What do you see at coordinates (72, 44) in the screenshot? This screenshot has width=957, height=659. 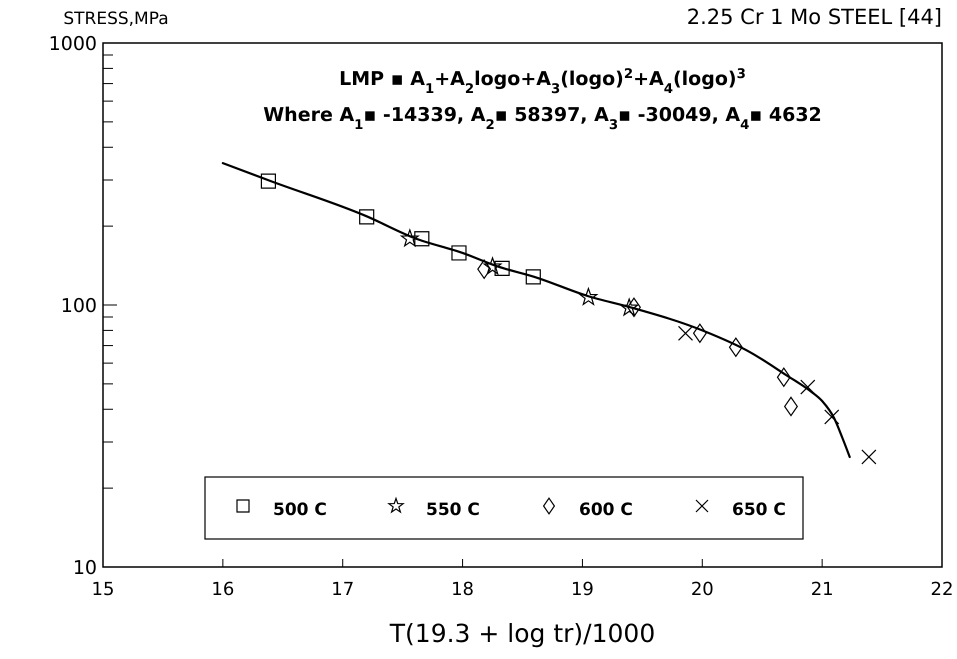 I see `y-tick-label: 1000` at bounding box center [72, 44].